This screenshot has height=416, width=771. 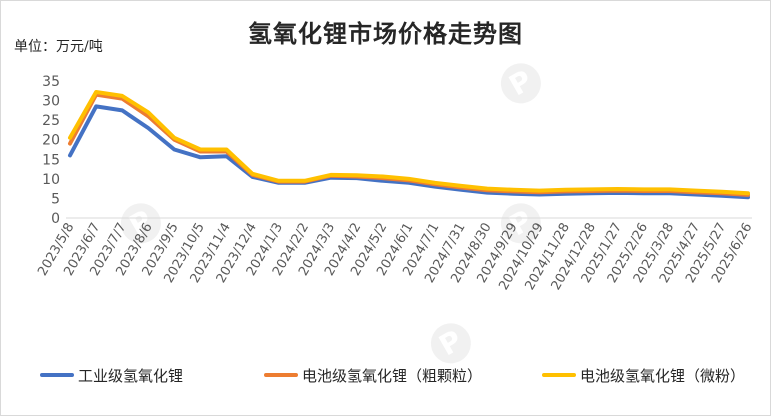 I want to click on legend-item: 电池级氢氧化锂（微粉）, so click(x=643, y=375).